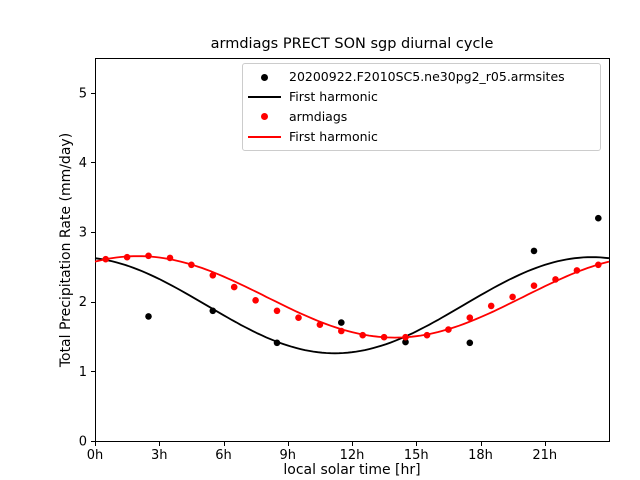 This screenshot has height=480, width=640. I want to click on x-tick-label: 18h, so click(480, 455).